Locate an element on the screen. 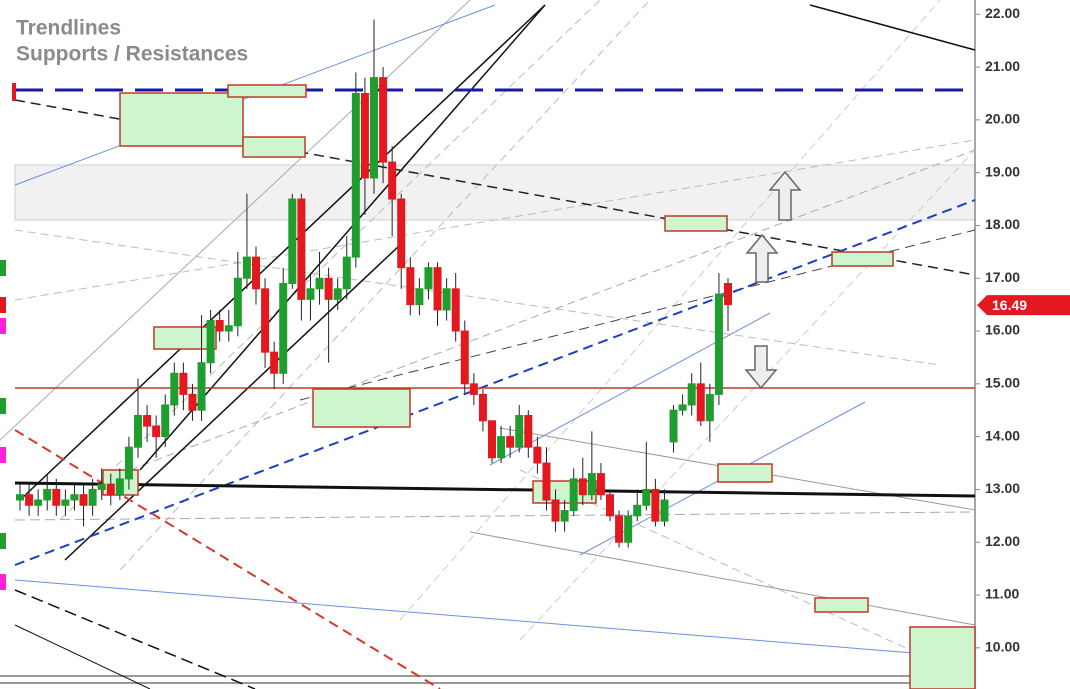 The width and height of the screenshot is (1070, 689). price-tag-label: 16.49 is located at coordinates (1009, 305).